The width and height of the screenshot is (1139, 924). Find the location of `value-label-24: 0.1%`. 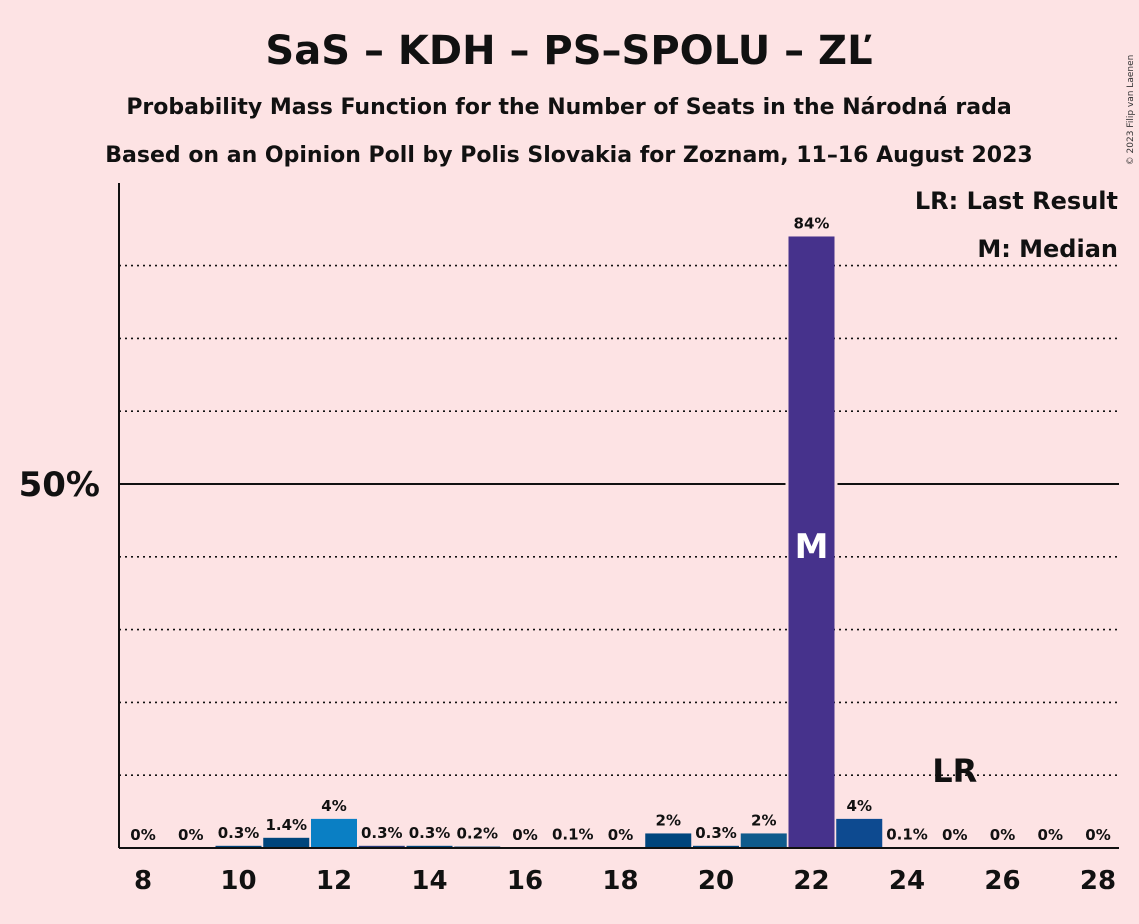

value-label-24: 0.1% is located at coordinates (907, 834).